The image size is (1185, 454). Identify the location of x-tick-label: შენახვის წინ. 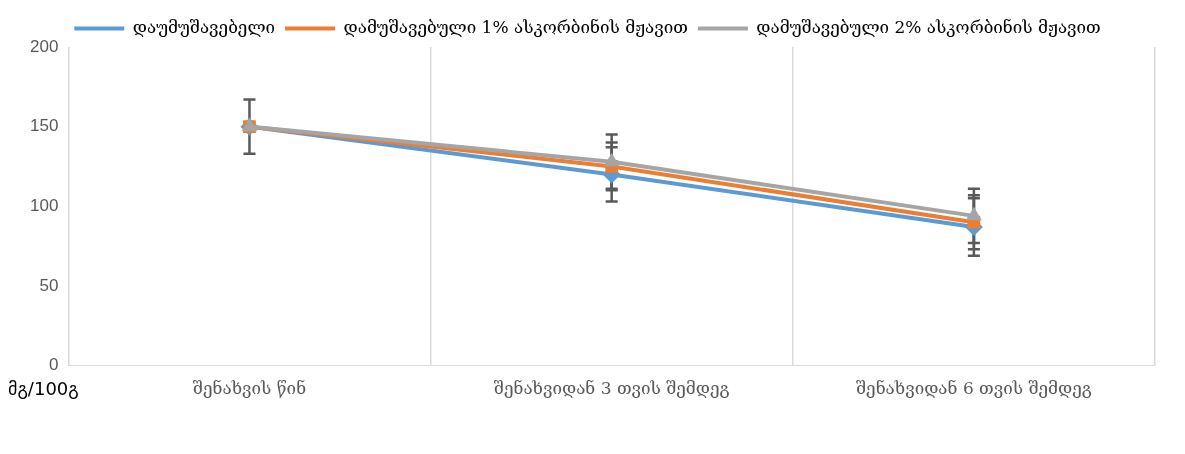
(249, 388).